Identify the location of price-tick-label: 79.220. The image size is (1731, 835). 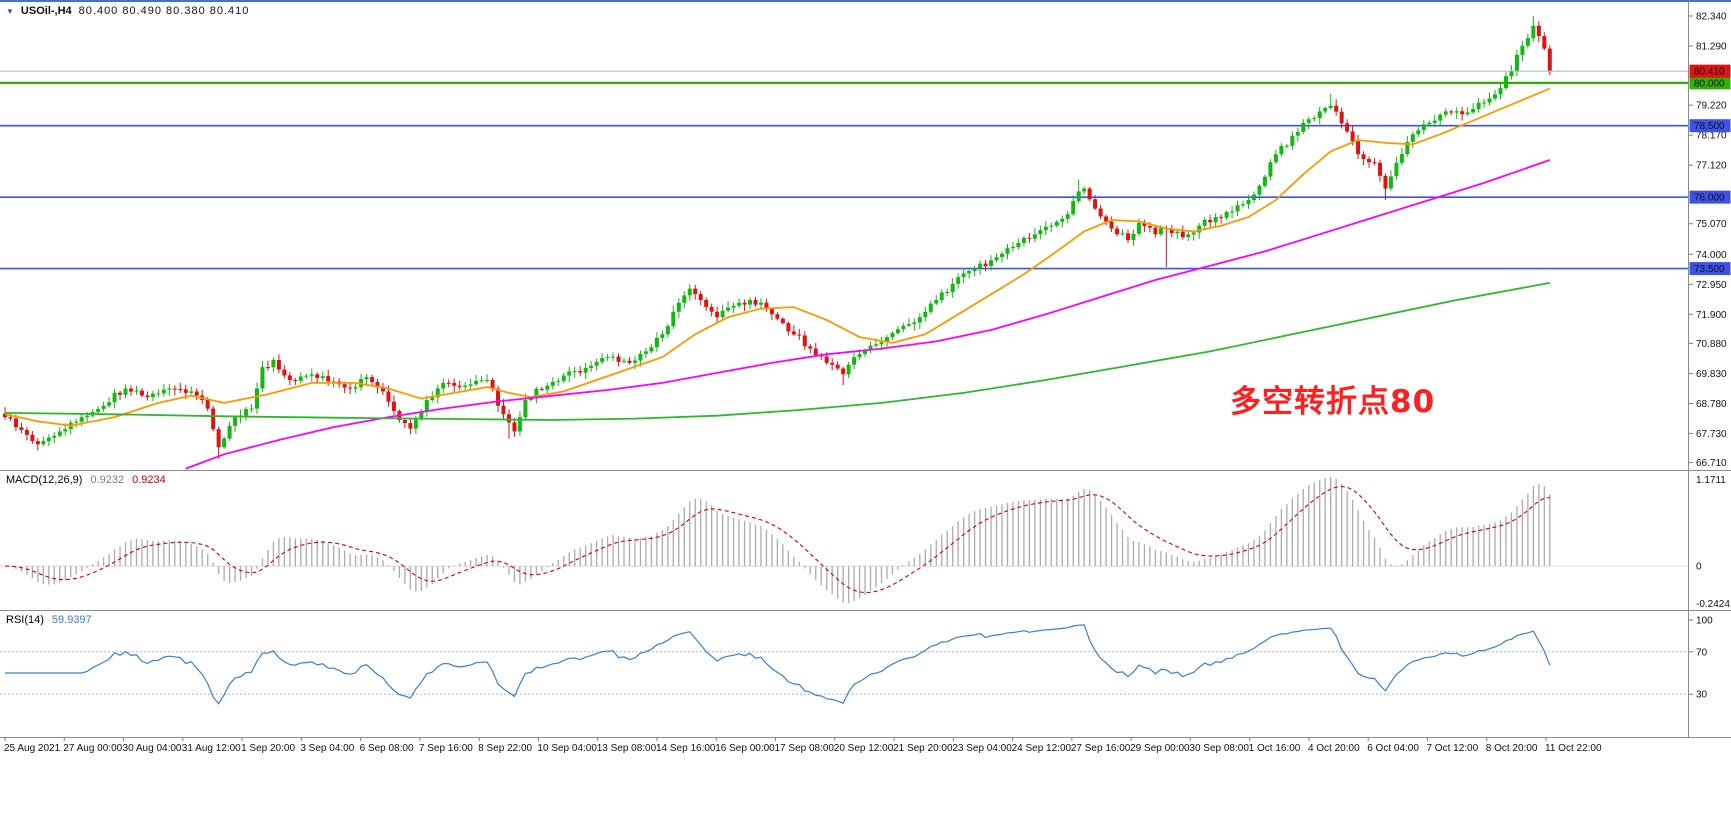
(1711, 106).